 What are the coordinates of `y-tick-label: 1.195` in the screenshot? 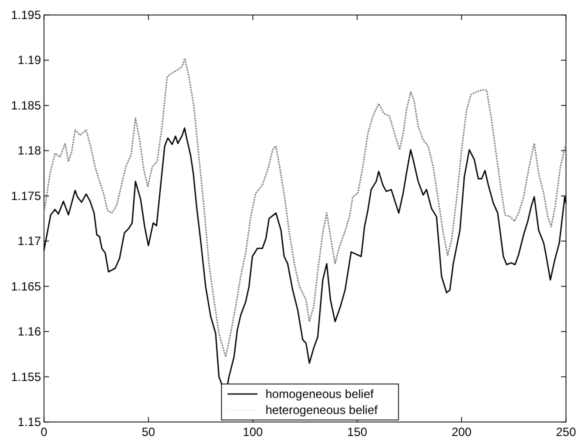 It's located at (26, 15).